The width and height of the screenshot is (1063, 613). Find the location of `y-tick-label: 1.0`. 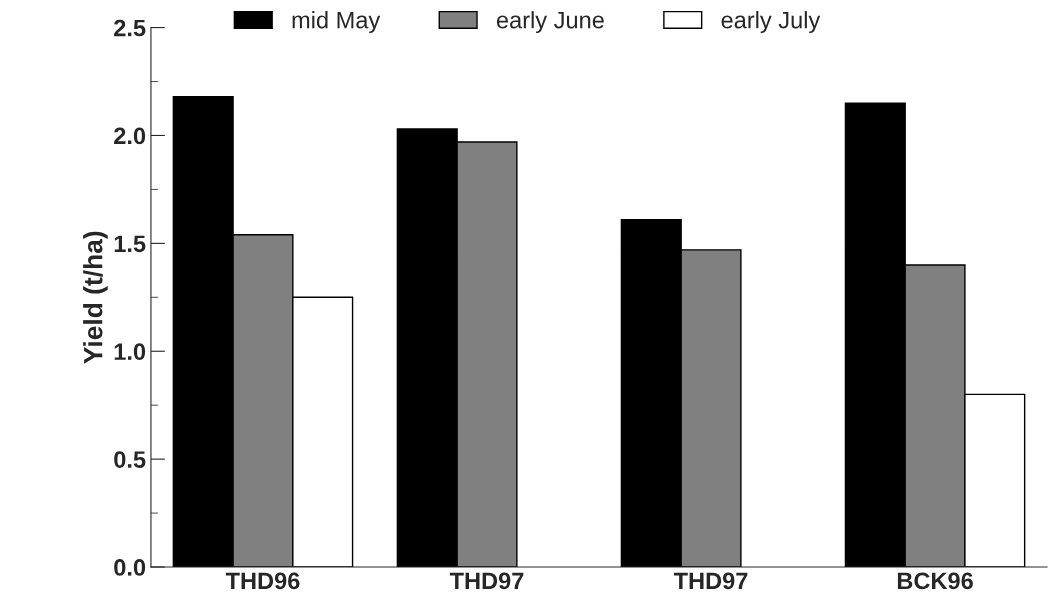

y-tick-label: 1.0 is located at coordinates (130, 352).